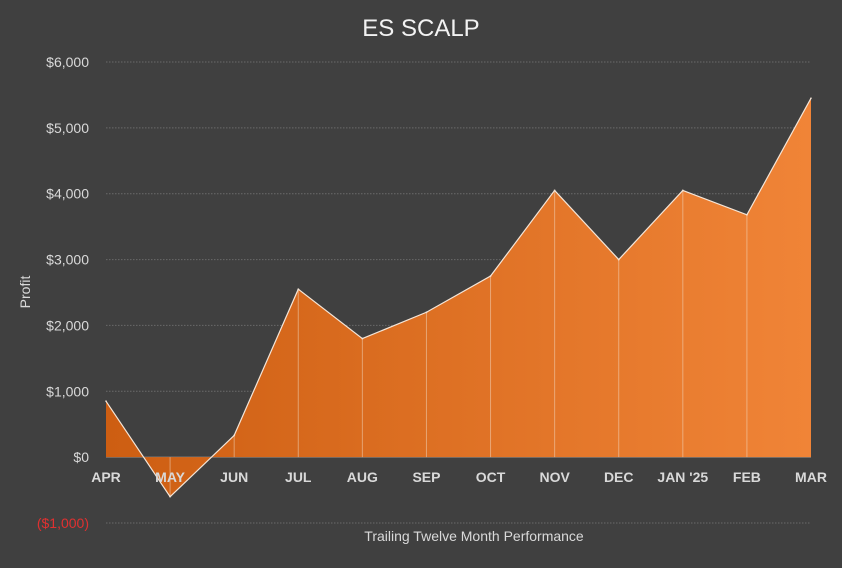 The width and height of the screenshot is (842, 568). I want to click on x-tick-label: MAY, so click(170, 477).